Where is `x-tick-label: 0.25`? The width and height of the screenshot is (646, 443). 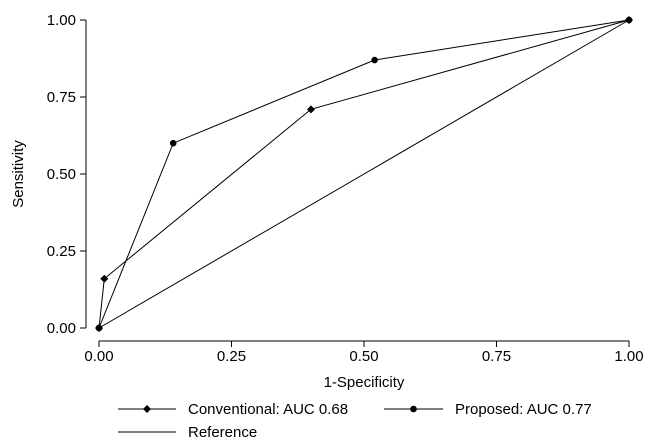 x-tick-label: 0.25 is located at coordinates (231, 356).